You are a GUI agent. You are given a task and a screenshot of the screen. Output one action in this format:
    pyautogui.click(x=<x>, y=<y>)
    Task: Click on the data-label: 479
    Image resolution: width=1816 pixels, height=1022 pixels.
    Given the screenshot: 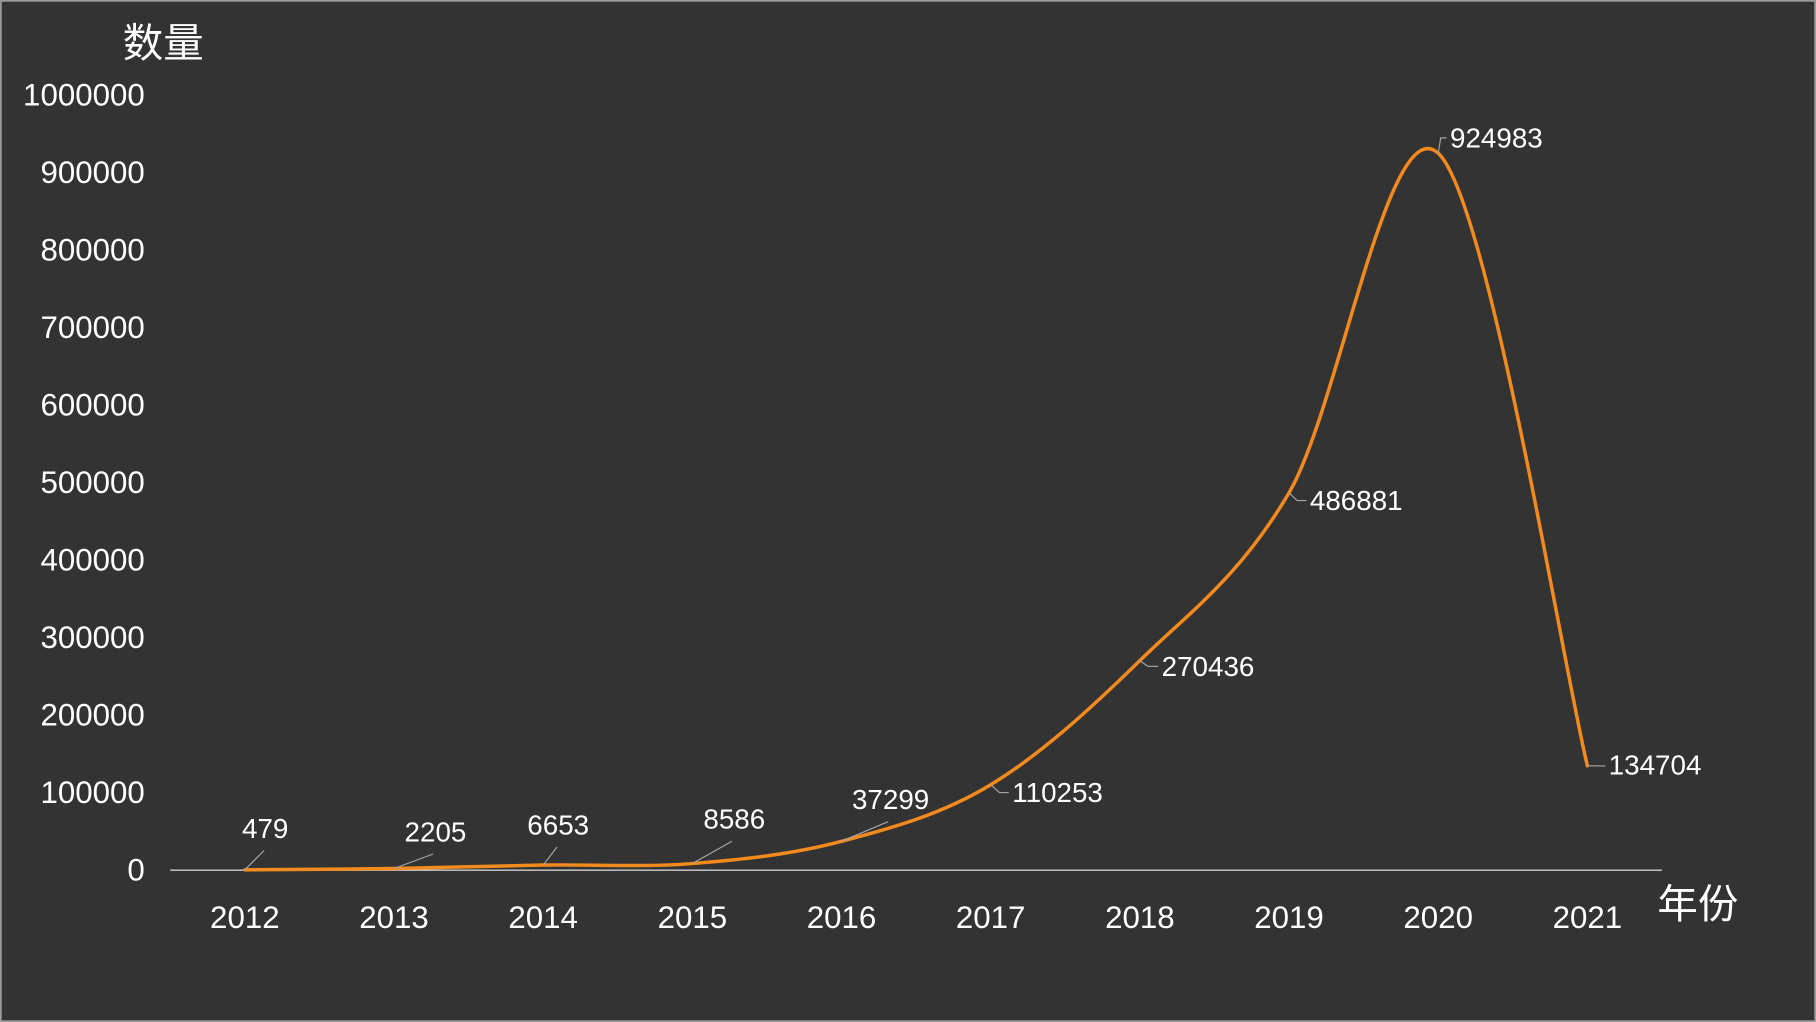 What is the action you would take?
    pyautogui.click(x=265, y=828)
    